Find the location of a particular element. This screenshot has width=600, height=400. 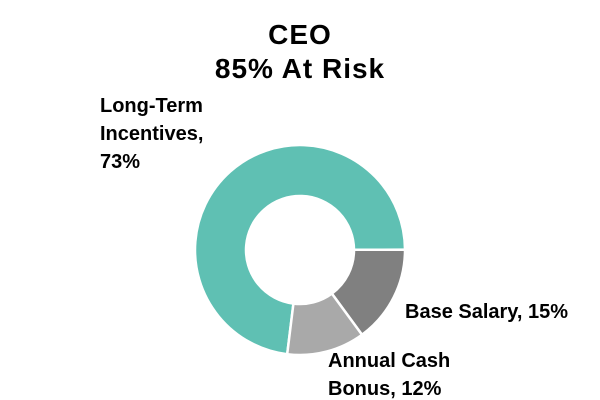

label-annual-cash-bonus: Annual Cash Bonus, 12% is located at coordinates (389, 373).